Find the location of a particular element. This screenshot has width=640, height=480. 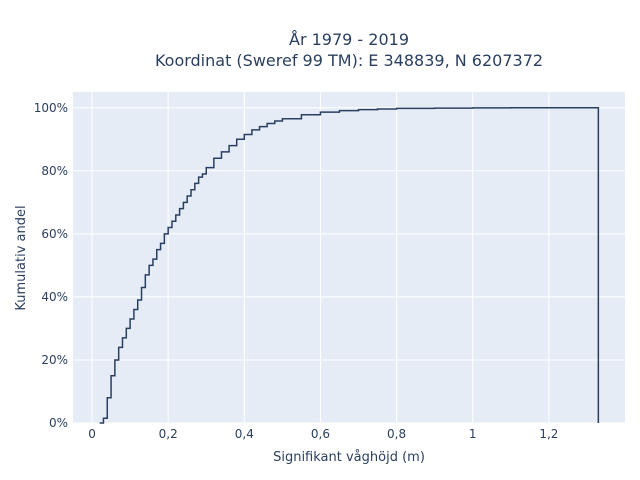

x-tick-labels: 0 0,2 0,4 0,6 0,8 1 1,2 is located at coordinates (323, 434).